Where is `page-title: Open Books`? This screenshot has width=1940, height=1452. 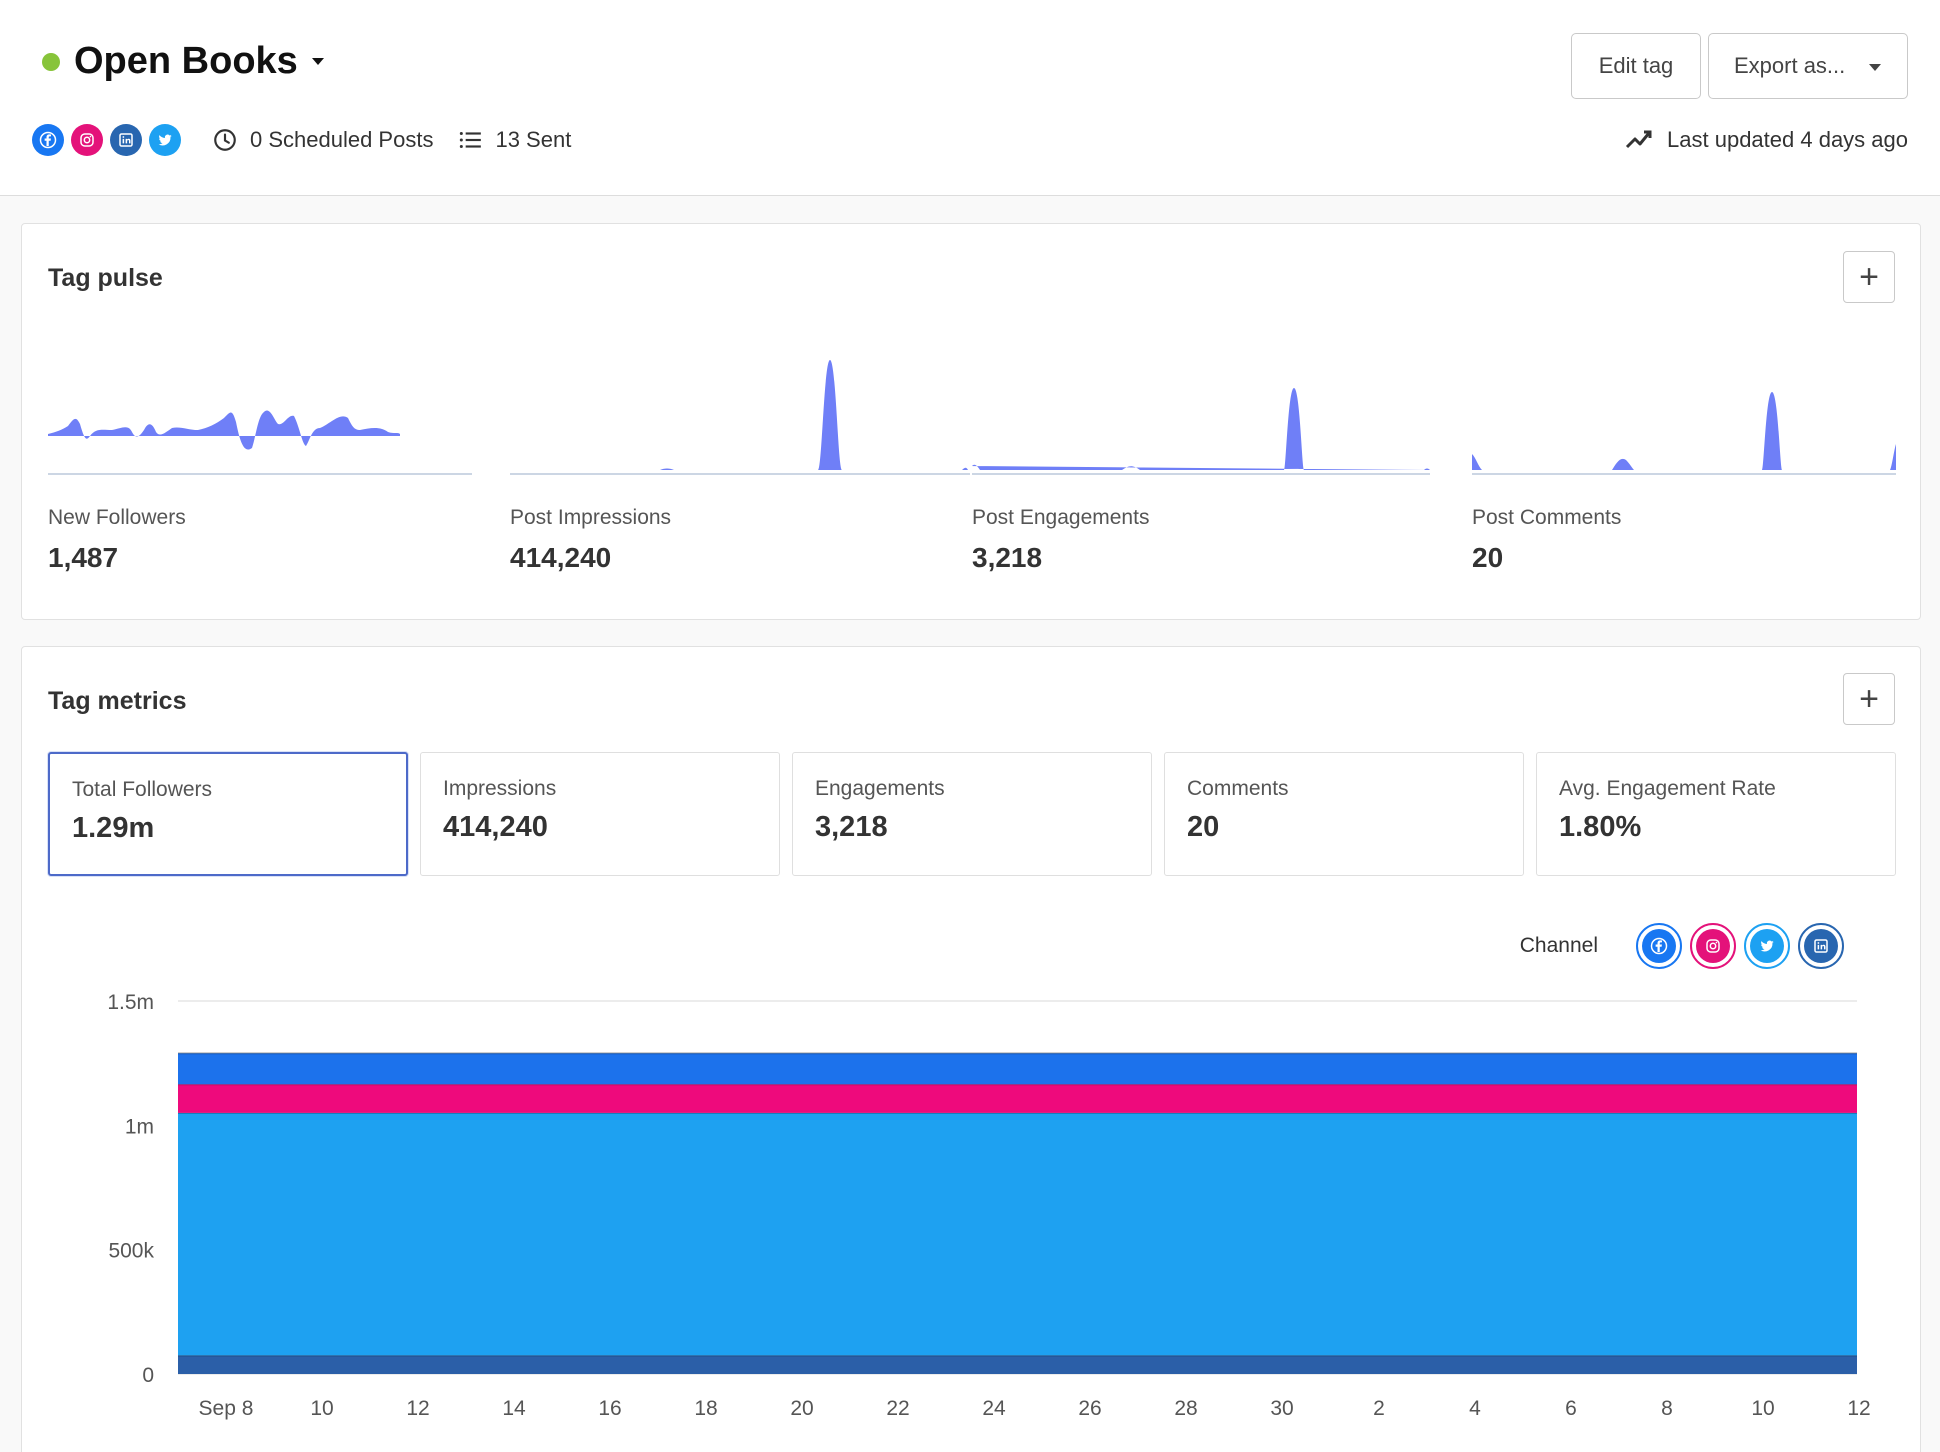 page-title: Open Books is located at coordinates (186, 61).